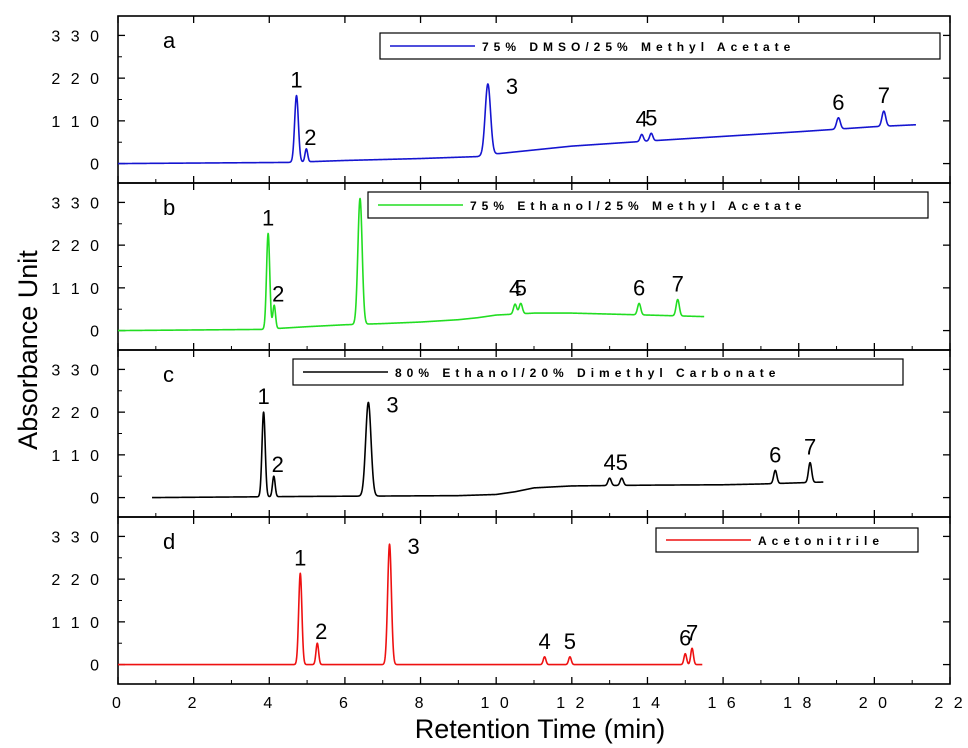 Image resolution: width=968 pixels, height=748 pixels. I want to click on legend-entry: 80% Ethanol/20% Dimethyl Carbonate, so click(587, 373).